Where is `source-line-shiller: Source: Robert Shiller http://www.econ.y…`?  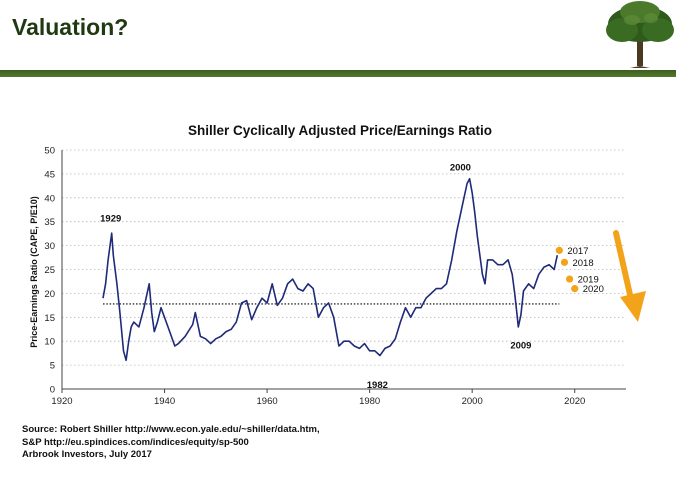
source-line-shiller: Source: Robert Shiller http://www.econ.y… is located at coordinates (171, 429).